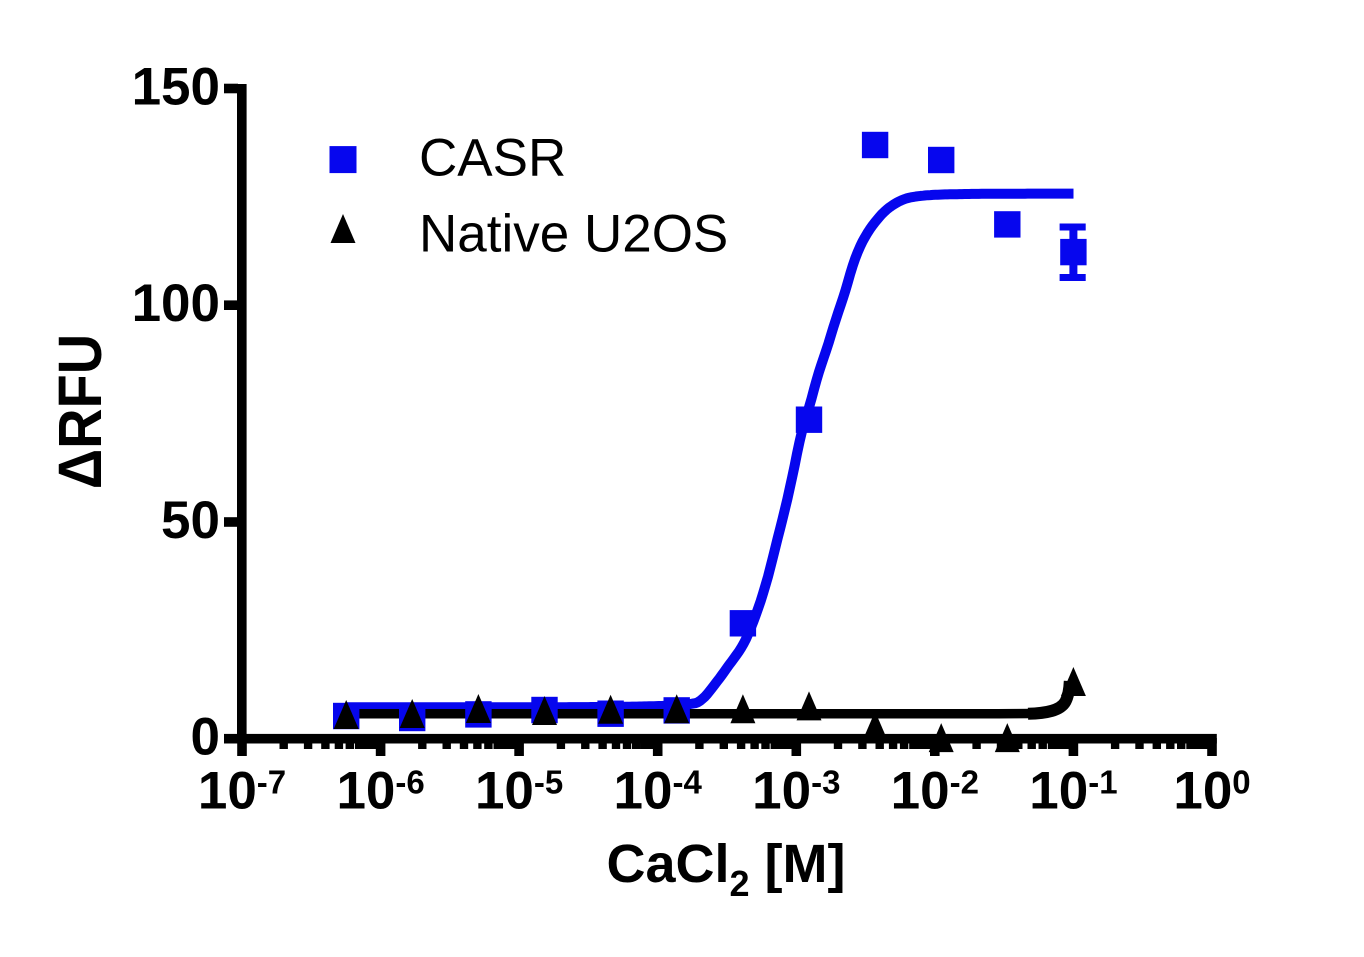  Describe the element at coordinates (380, 791) in the screenshot. I see `svg-text: 10-6` at that location.